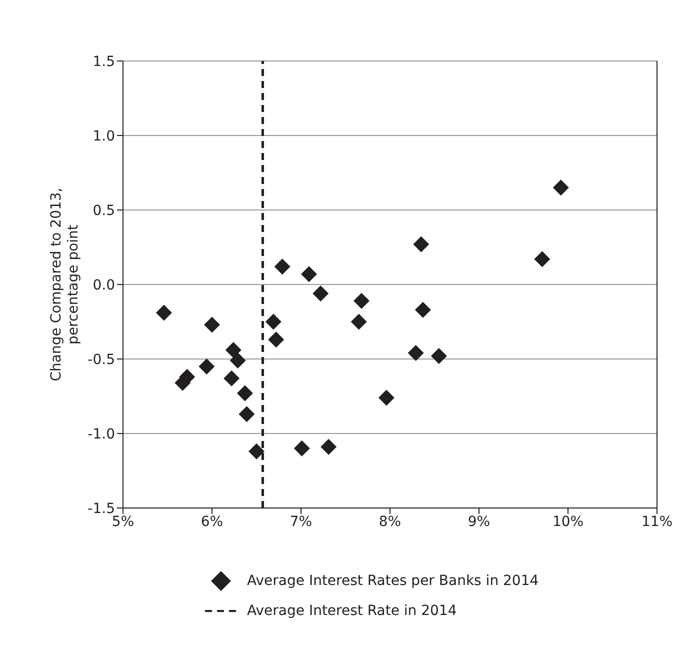  Describe the element at coordinates (103, 62) in the screenshot. I see `y-tick-label: 1.5` at that location.